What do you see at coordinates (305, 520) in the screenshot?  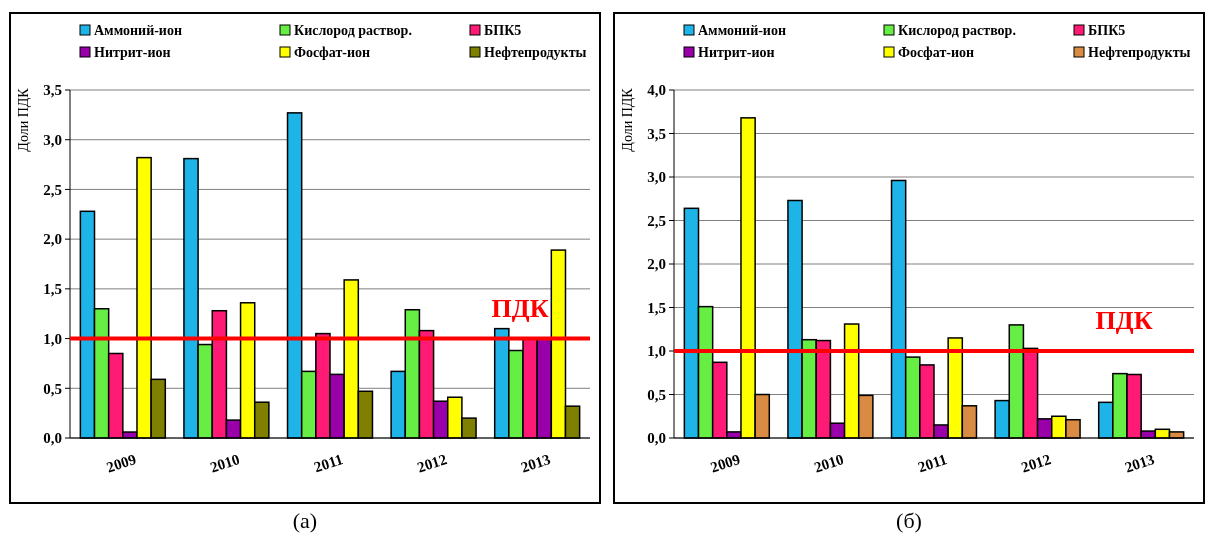 I see `text: (а)` at bounding box center [305, 520].